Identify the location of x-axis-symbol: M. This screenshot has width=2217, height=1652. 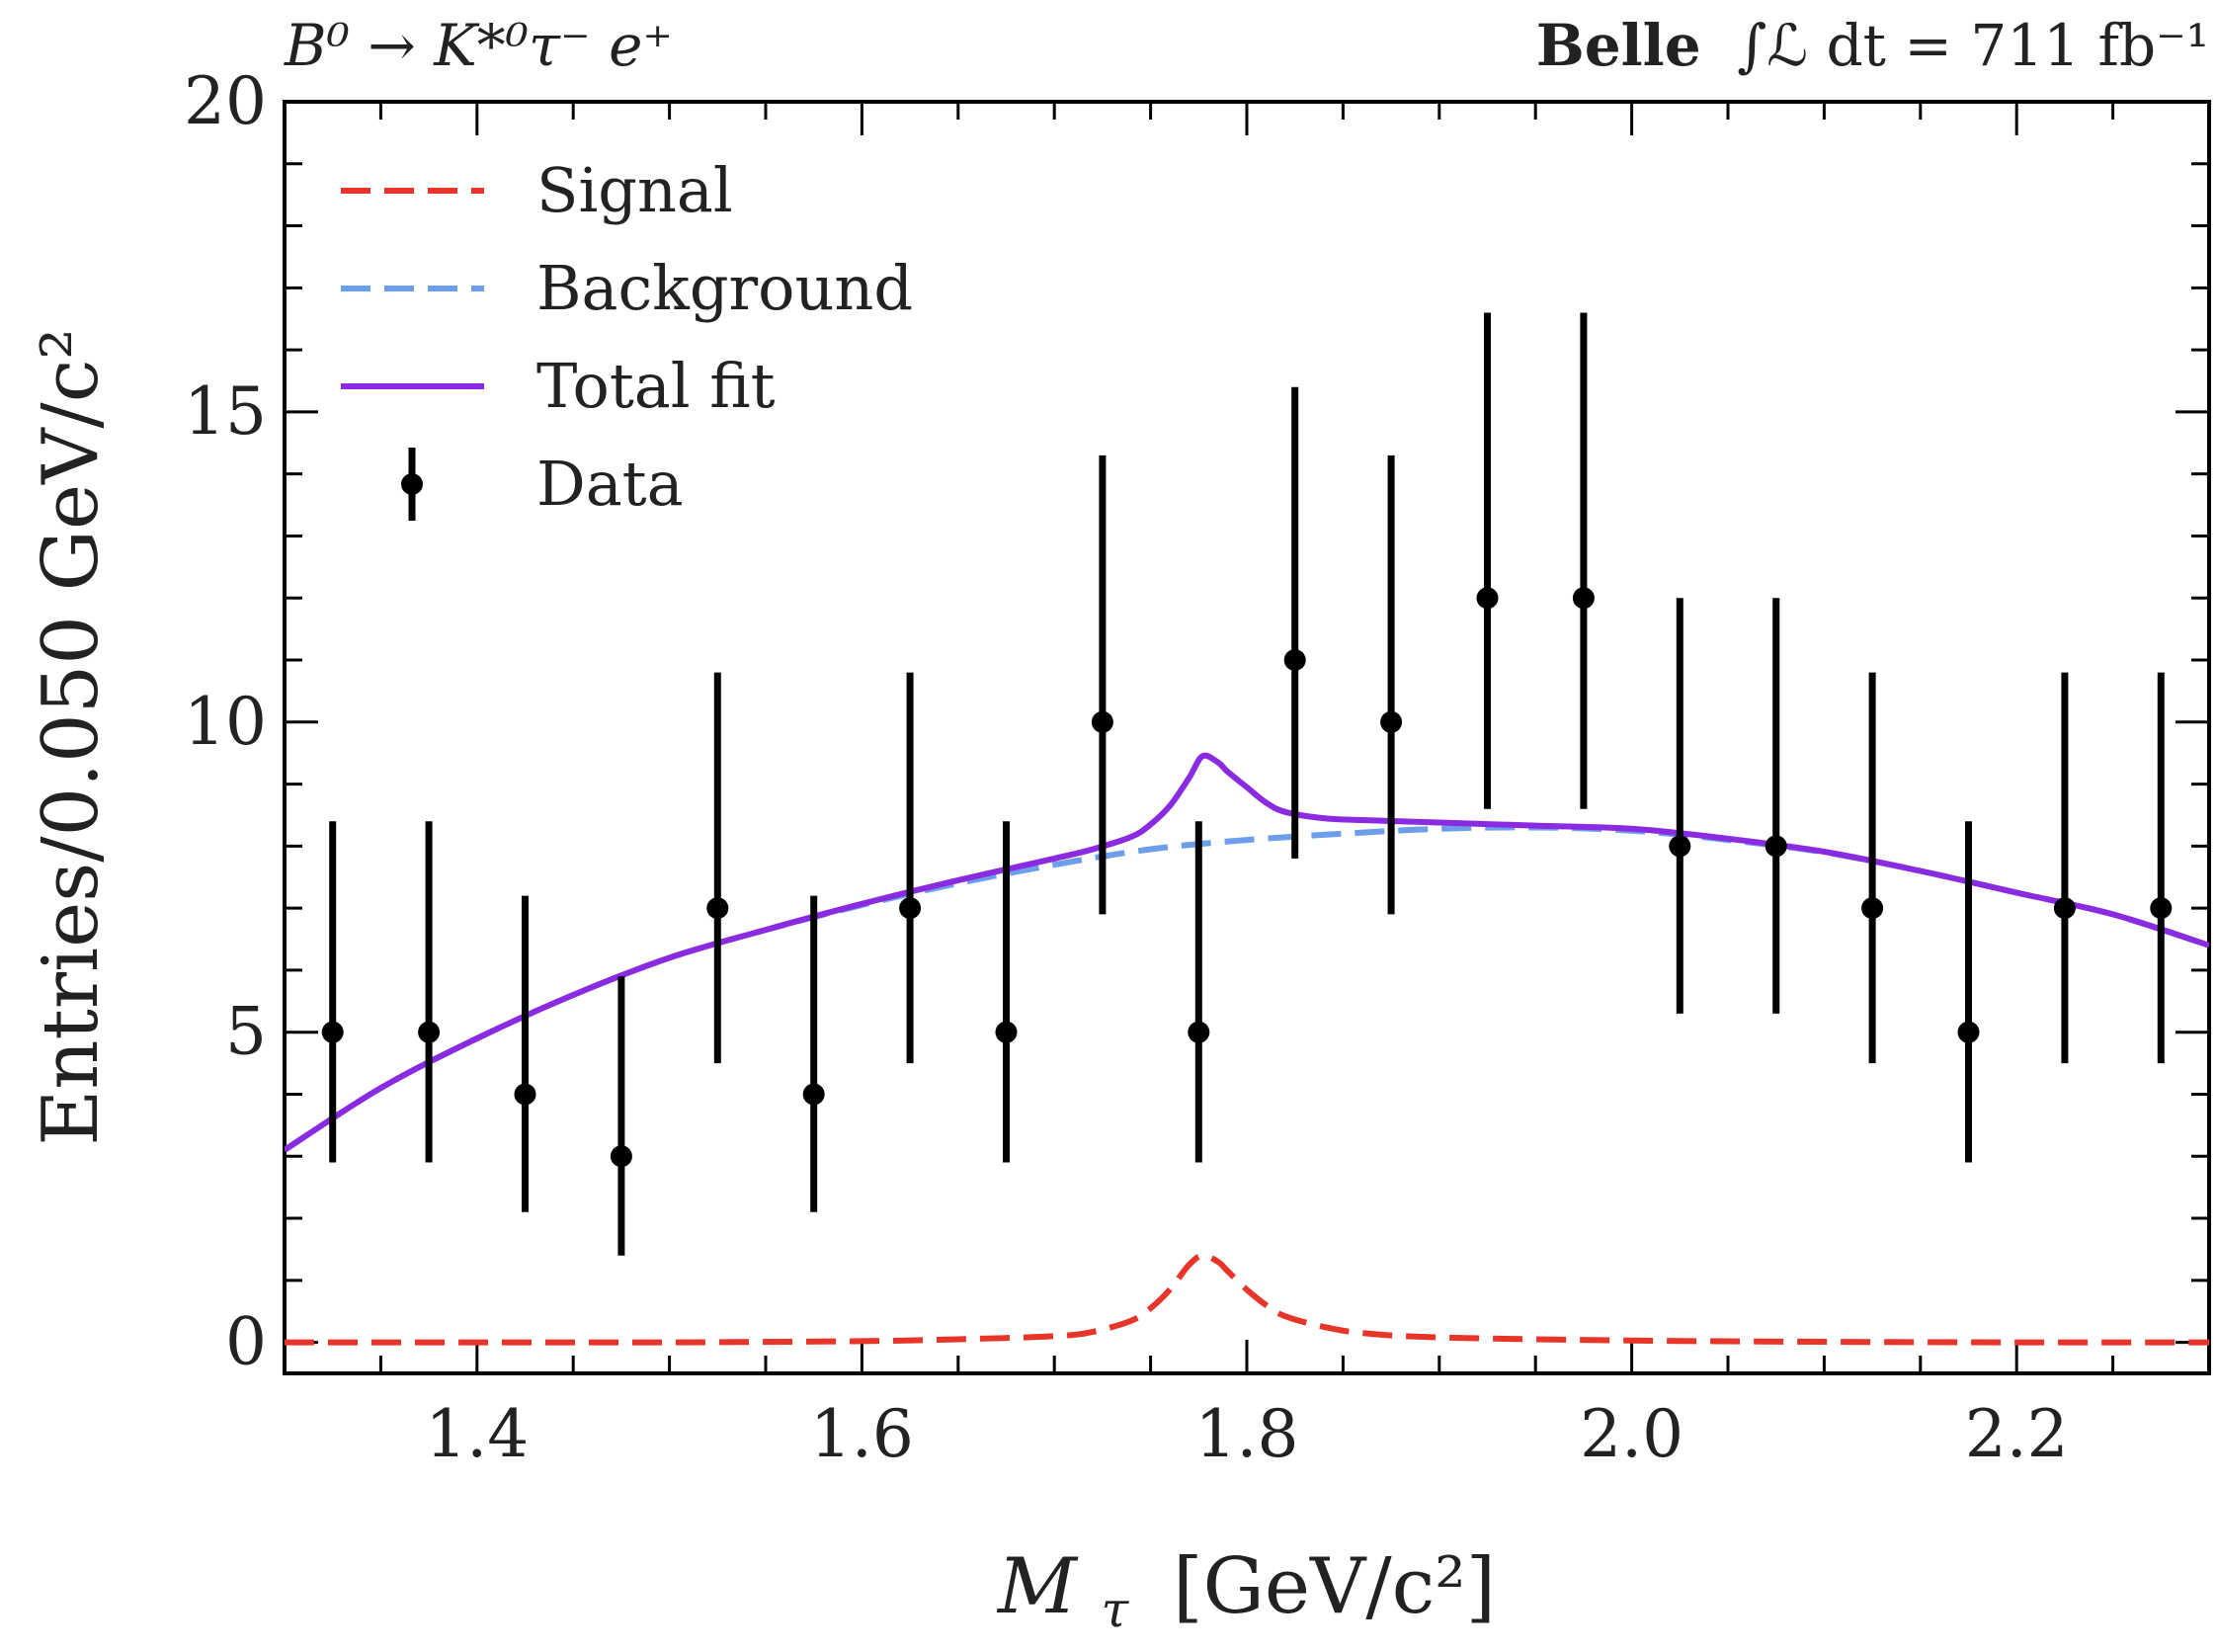
(1037, 1586).